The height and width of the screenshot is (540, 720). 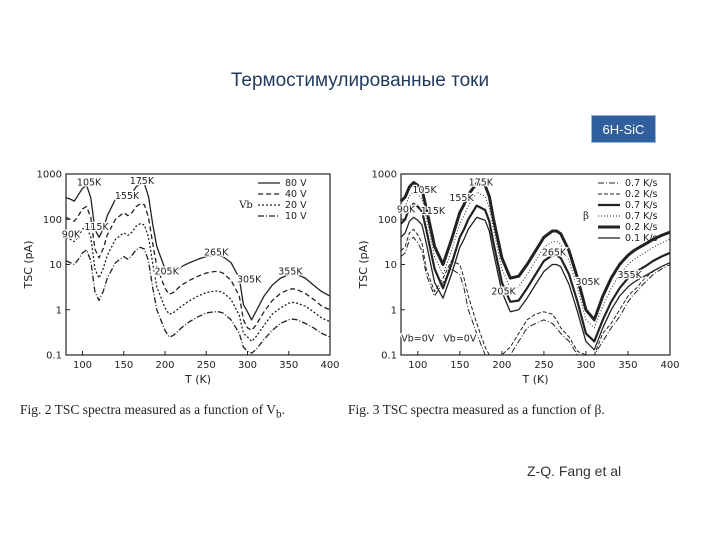 I want to click on slide-title: Термостимулированные токи, so click(x=360, y=80).